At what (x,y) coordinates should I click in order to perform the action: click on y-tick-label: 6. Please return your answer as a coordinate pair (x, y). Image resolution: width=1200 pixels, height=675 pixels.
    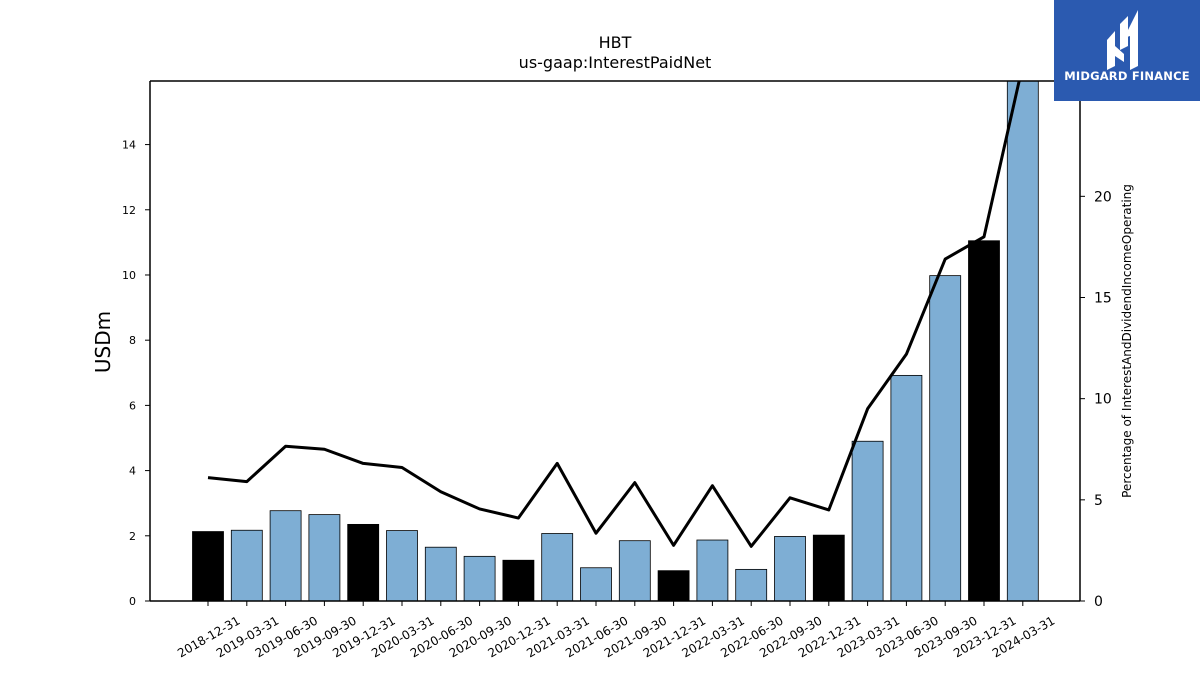
    Looking at the image, I should click on (132, 405).